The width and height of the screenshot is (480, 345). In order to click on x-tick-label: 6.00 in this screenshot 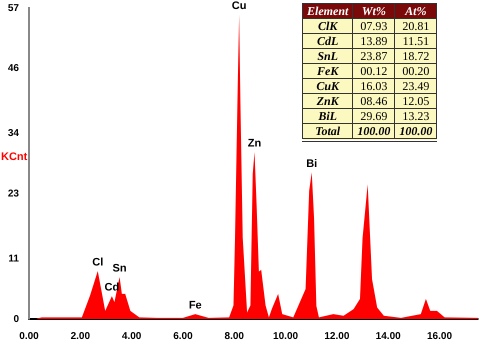, I will do `click(183, 336)`.